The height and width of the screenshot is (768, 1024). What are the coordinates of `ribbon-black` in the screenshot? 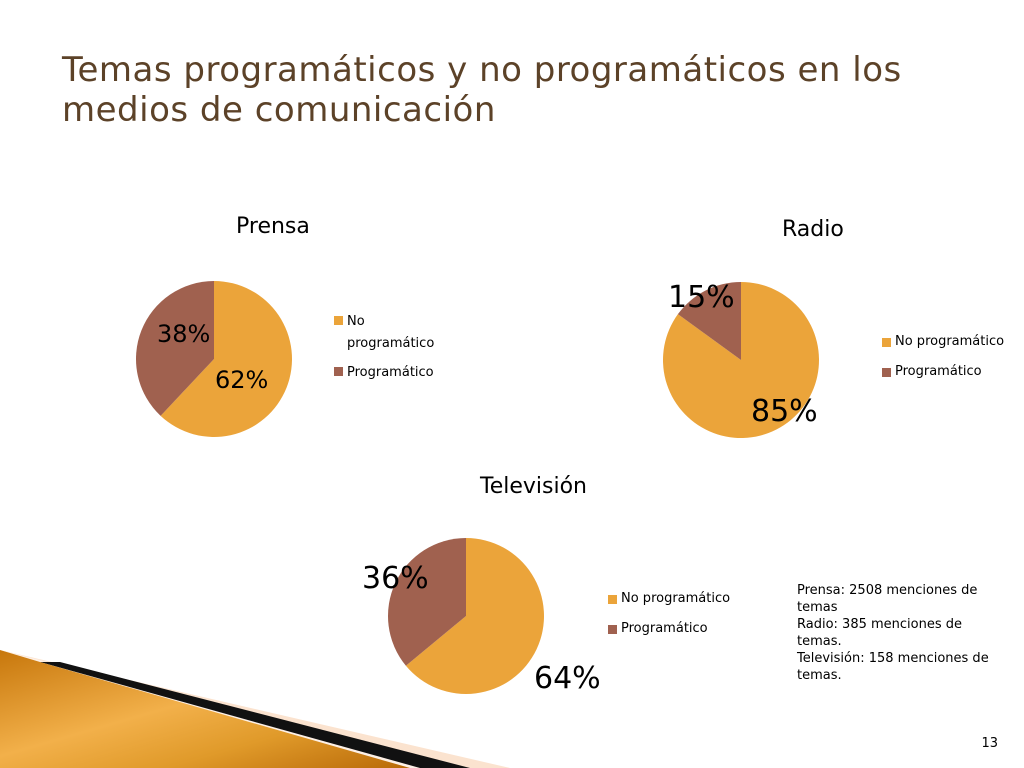 It's located at (255, 715).